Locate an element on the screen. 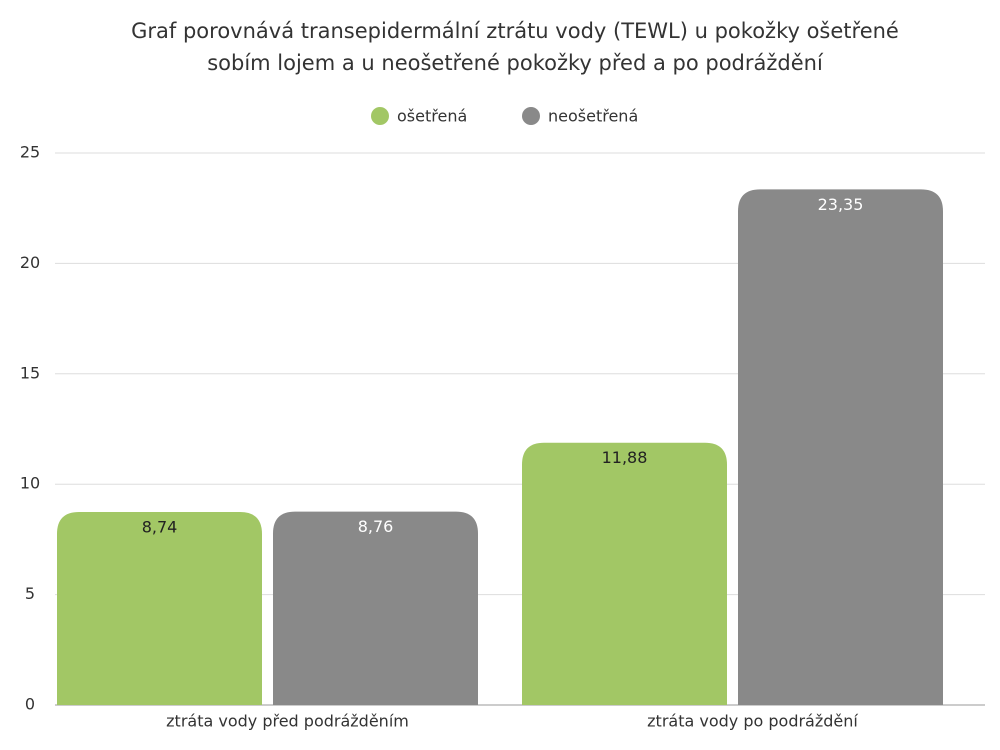 This screenshot has height=750, width=1000. y-tick-label: 10 is located at coordinates (30, 483).